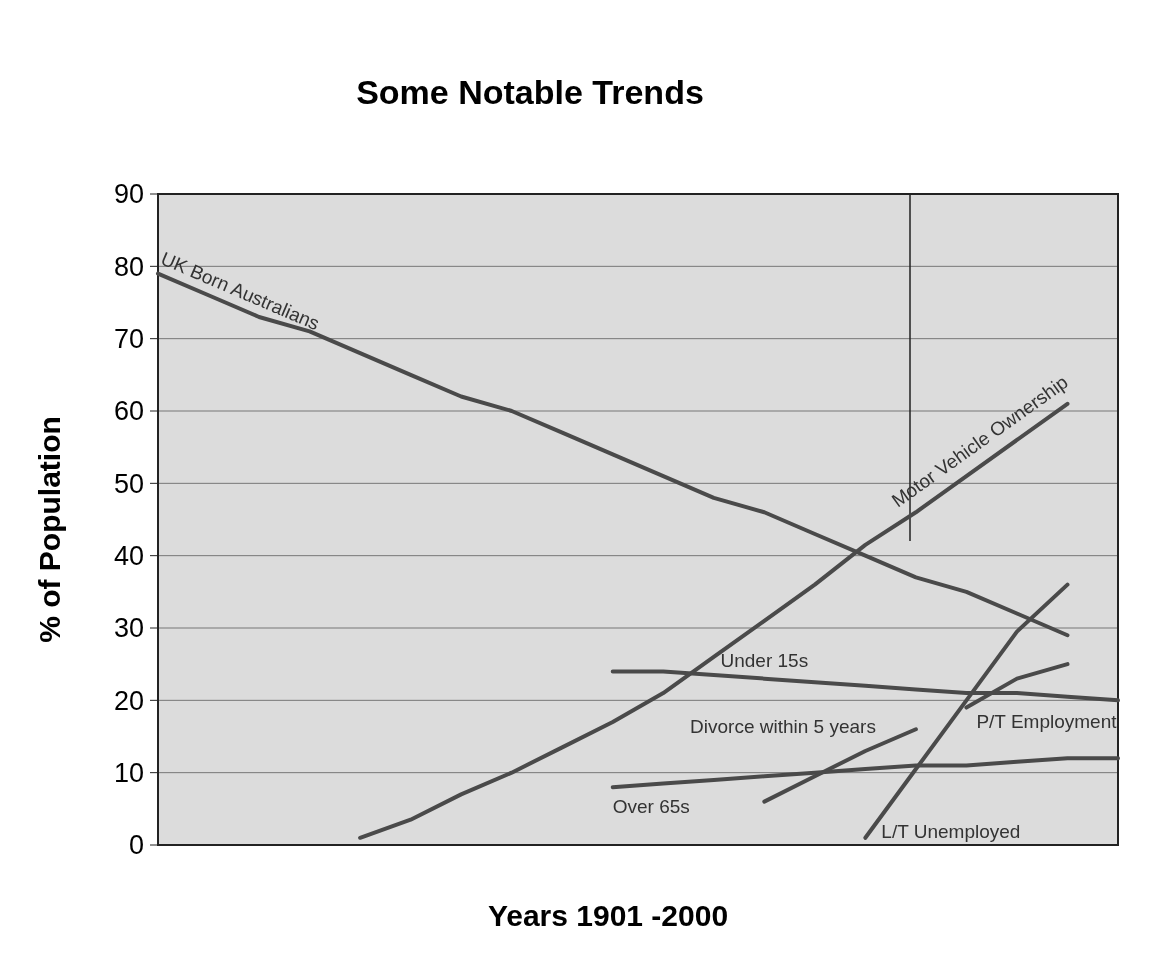  What do you see at coordinates (128, 556) in the screenshot?
I see `y-tick-label: 40` at bounding box center [128, 556].